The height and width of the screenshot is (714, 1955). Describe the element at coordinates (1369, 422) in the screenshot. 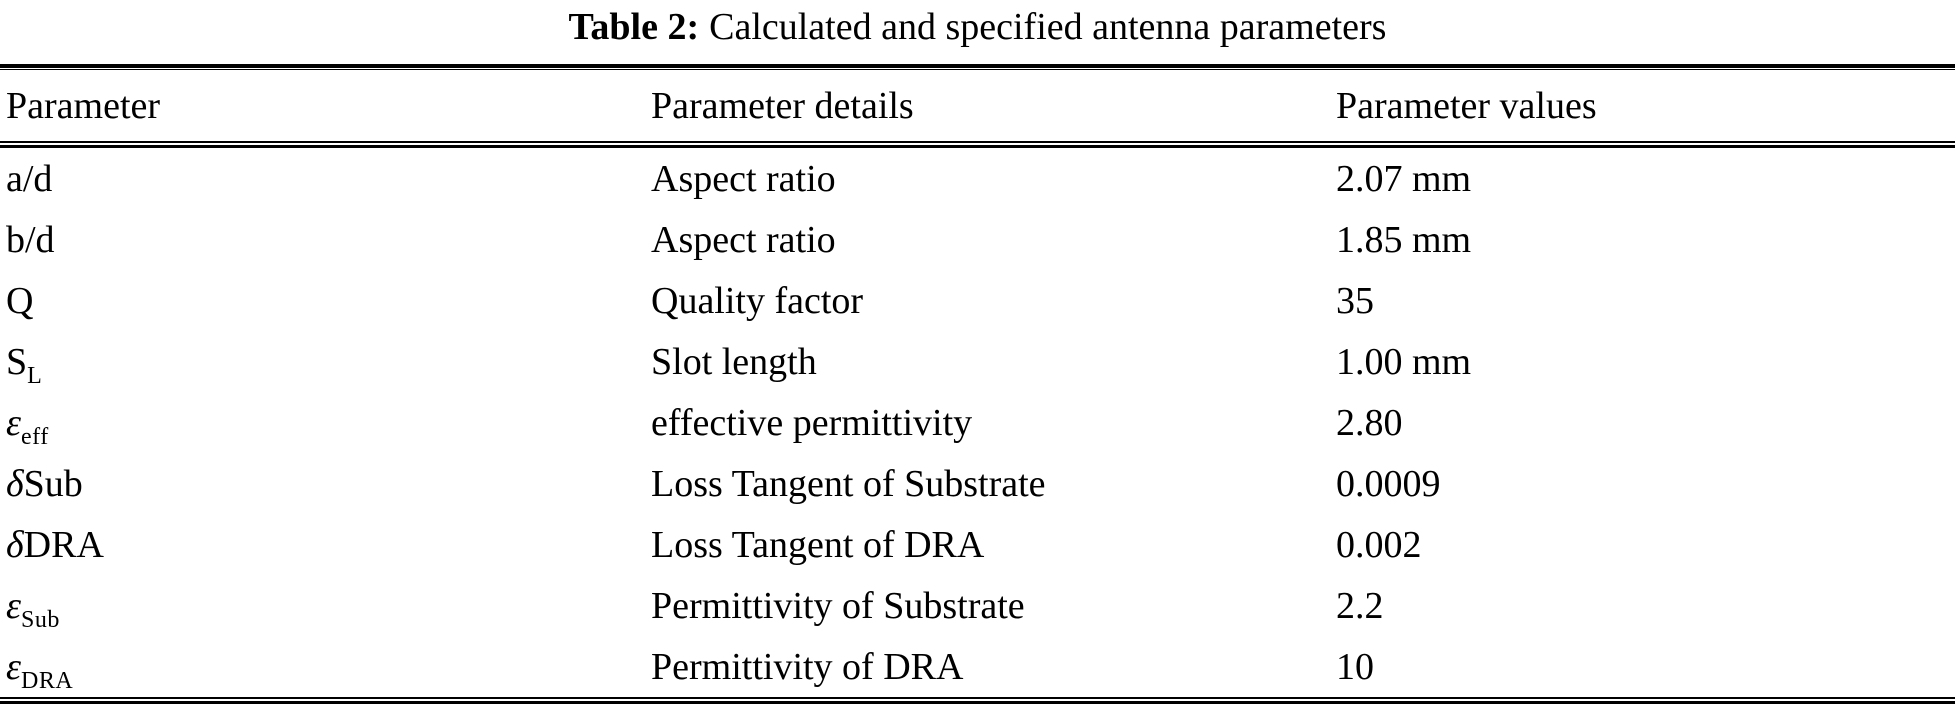

I see `value-cell: 2.80` at that location.